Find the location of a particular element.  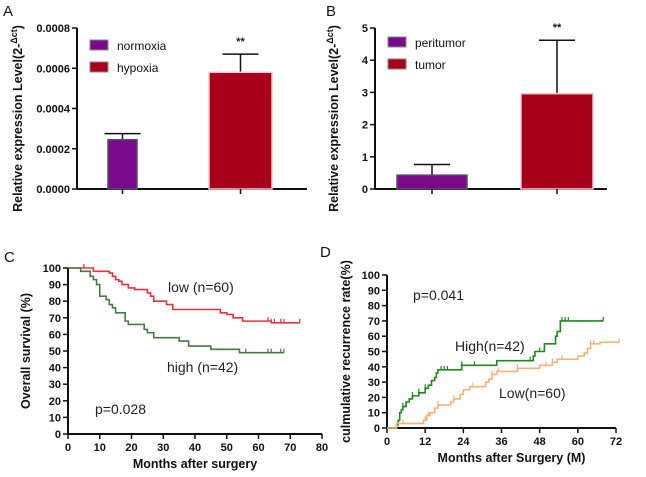

p-value: p=0.041 is located at coordinates (438, 295).